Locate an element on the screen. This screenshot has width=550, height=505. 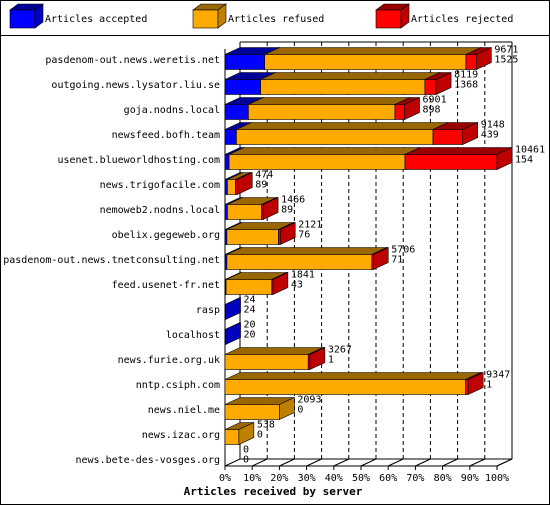
accepted-label: 71 is located at coordinates (397, 260).